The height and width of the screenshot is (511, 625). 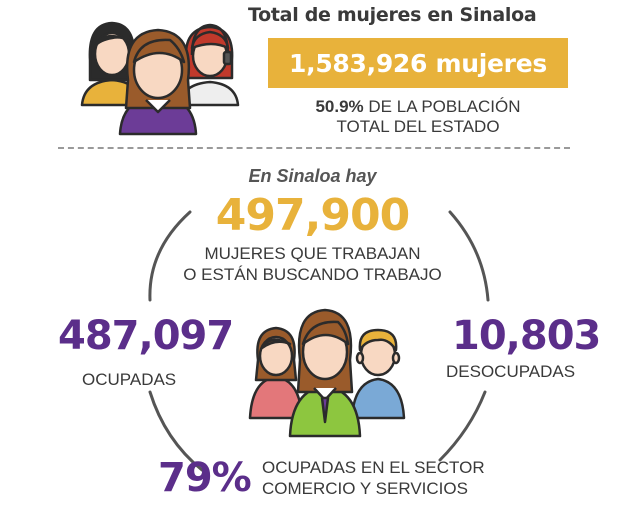 I want to click on population-share-line-1: 50.9% DE LA POBLACIÓN, so click(x=418, y=107).